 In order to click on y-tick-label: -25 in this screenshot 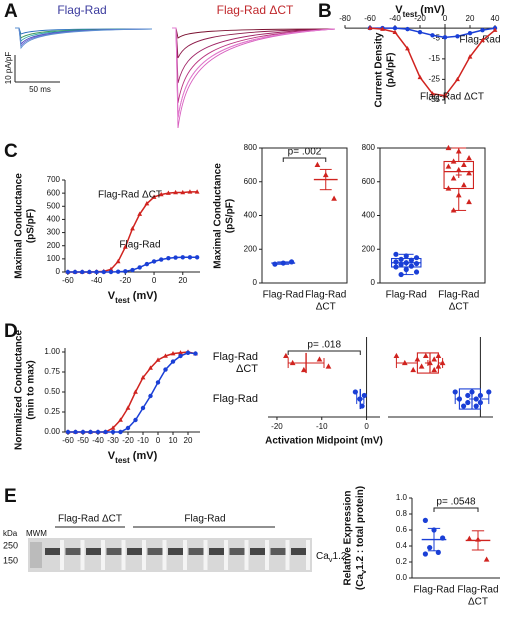, I will do `click(434, 78)`.